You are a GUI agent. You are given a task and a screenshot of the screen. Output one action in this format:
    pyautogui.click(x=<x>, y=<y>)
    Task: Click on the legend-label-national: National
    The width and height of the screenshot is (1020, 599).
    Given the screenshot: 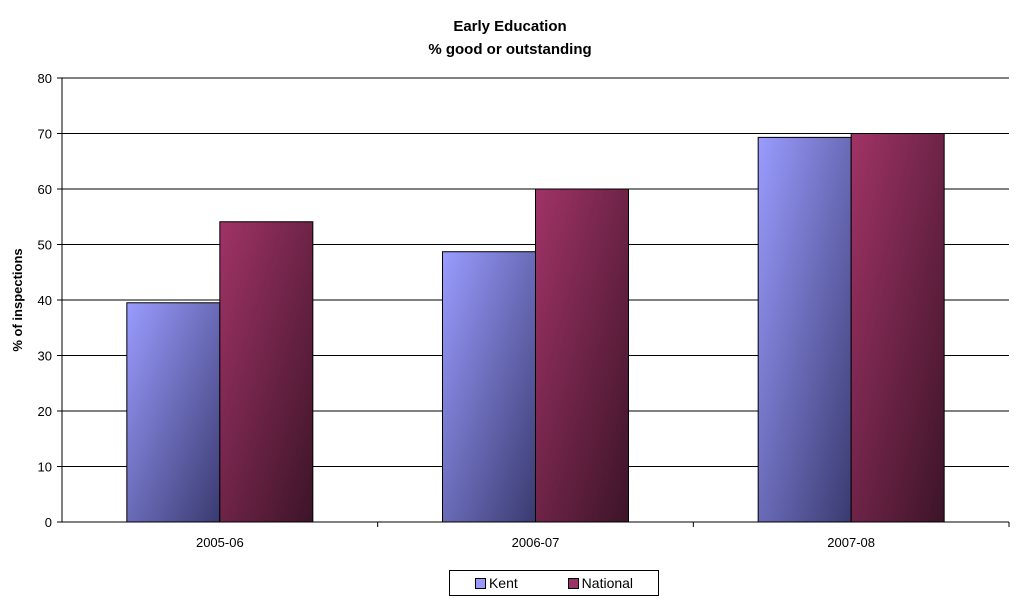 What is the action you would take?
    pyautogui.click(x=607, y=583)
    